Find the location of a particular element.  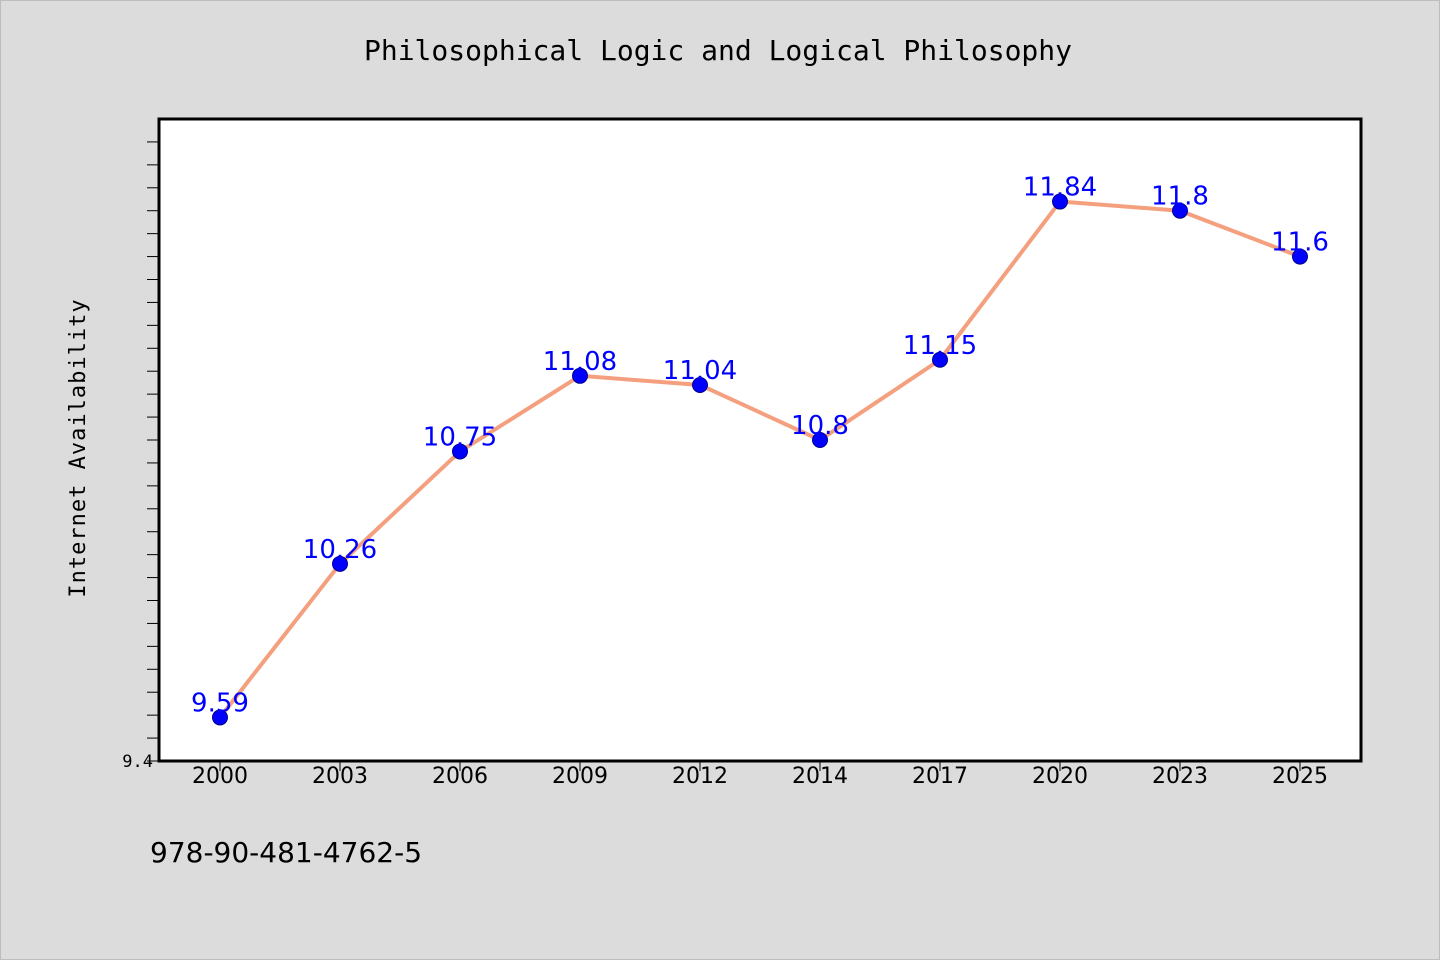

x-tick-label: 2017 is located at coordinates (940, 776).